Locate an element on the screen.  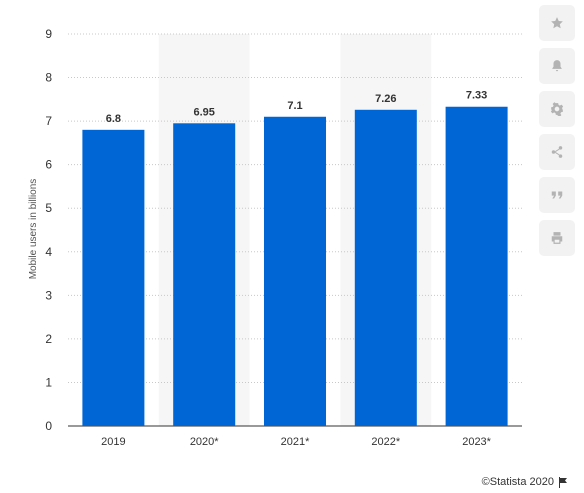
quote-icon is located at coordinates (557, 195).